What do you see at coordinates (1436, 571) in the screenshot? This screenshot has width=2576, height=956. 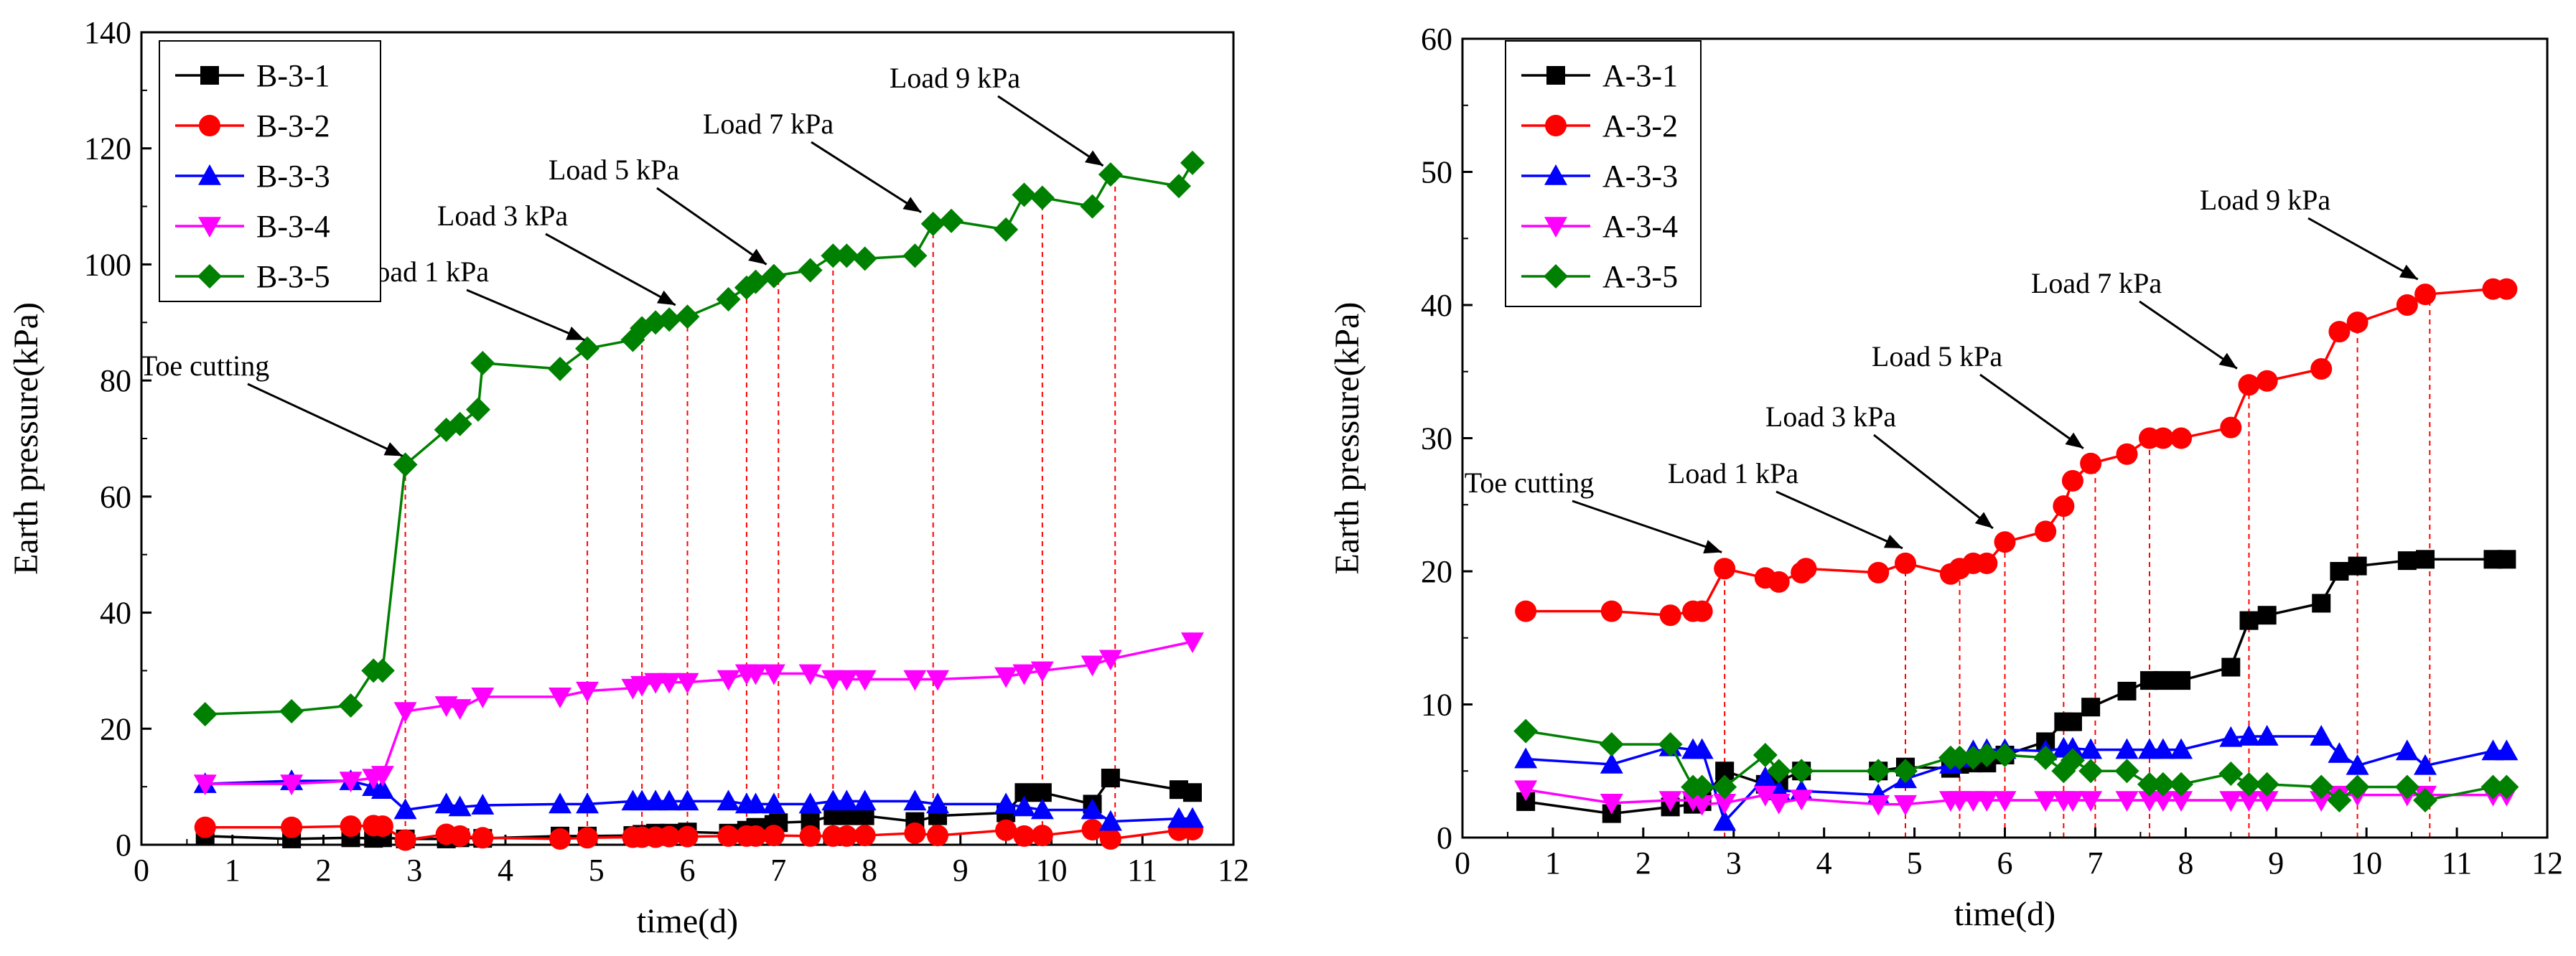 I see `y-tick-label: 20` at bounding box center [1436, 571].